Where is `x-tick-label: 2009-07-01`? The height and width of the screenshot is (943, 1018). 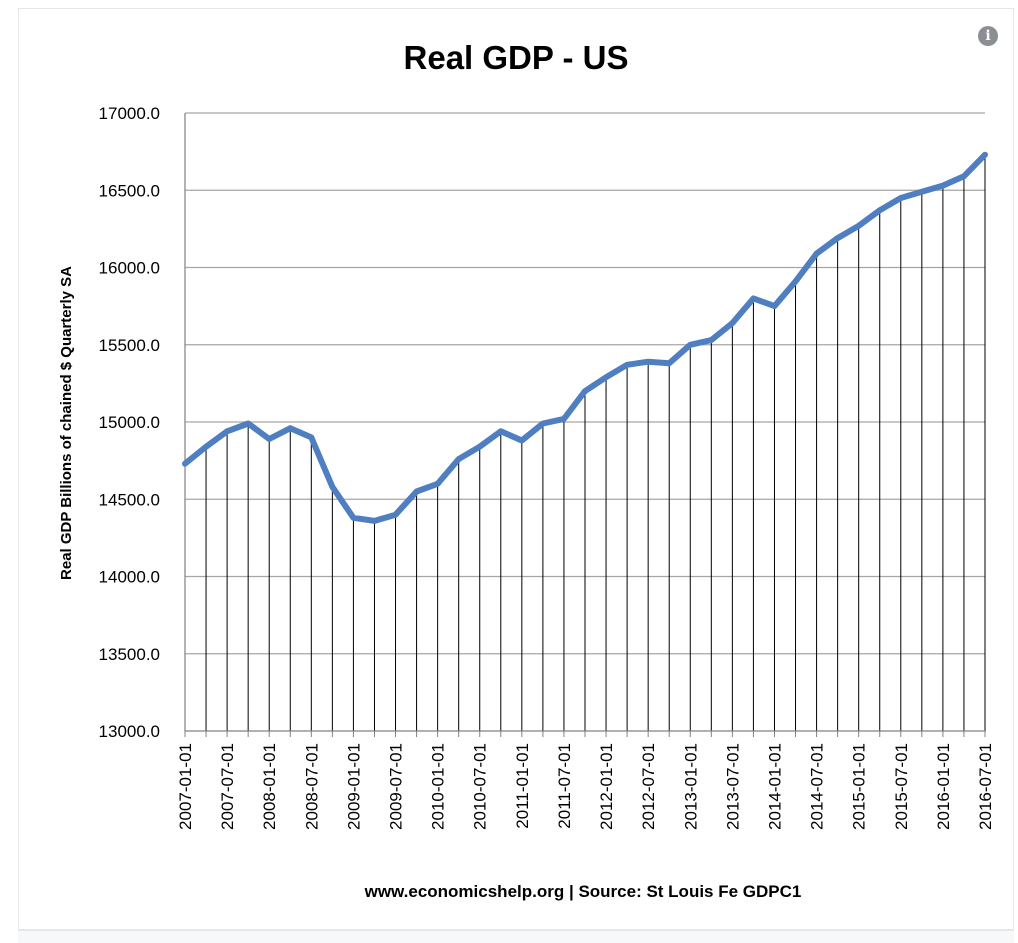
x-tick-label: 2009-07-01 is located at coordinates (396, 786).